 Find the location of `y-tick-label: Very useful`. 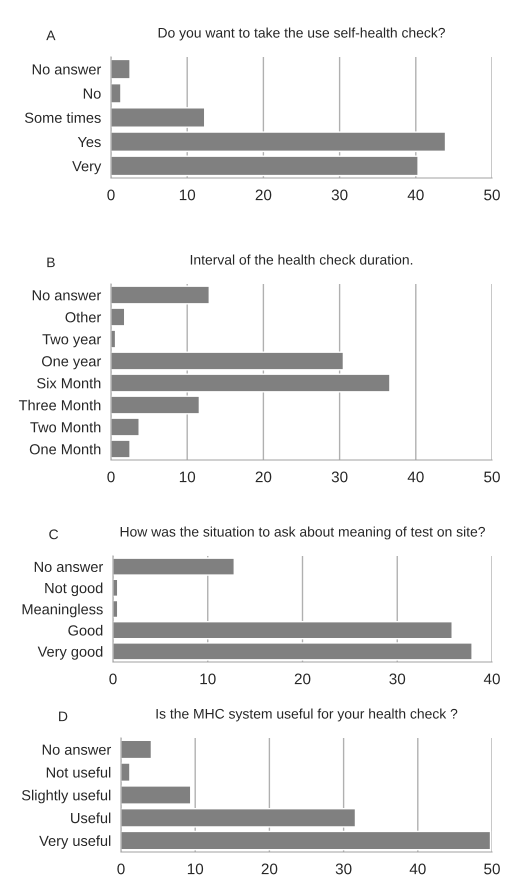

y-tick-label: Very useful is located at coordinates (74, 842).